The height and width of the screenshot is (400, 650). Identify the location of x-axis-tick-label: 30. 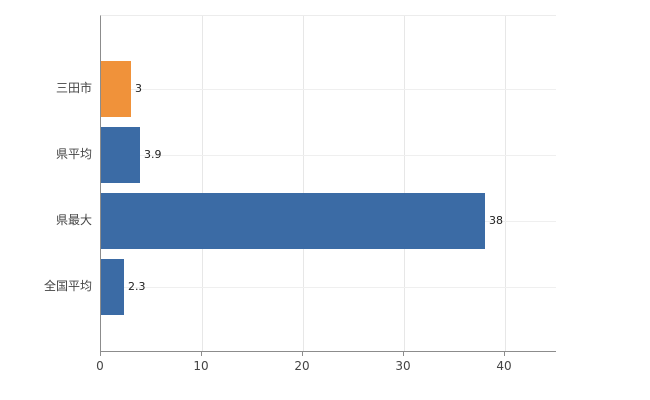
(403, 366).